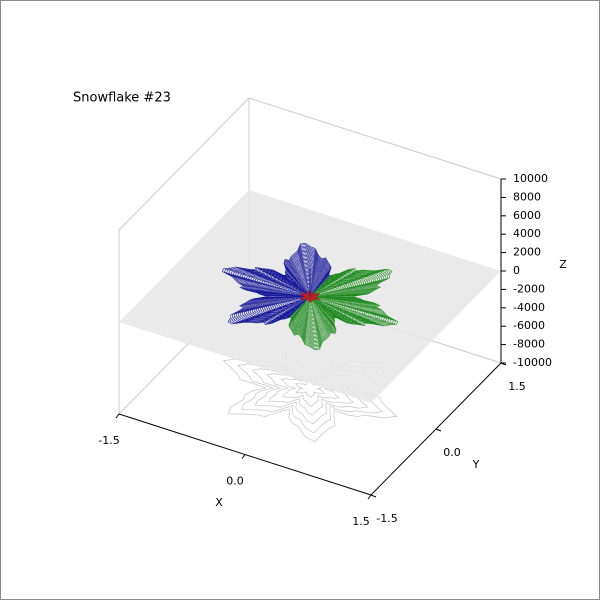 Image resolution: width=600 pixels, height=600 pixels. I want to click on x-tick-label: 1.5, so click(361, 521).